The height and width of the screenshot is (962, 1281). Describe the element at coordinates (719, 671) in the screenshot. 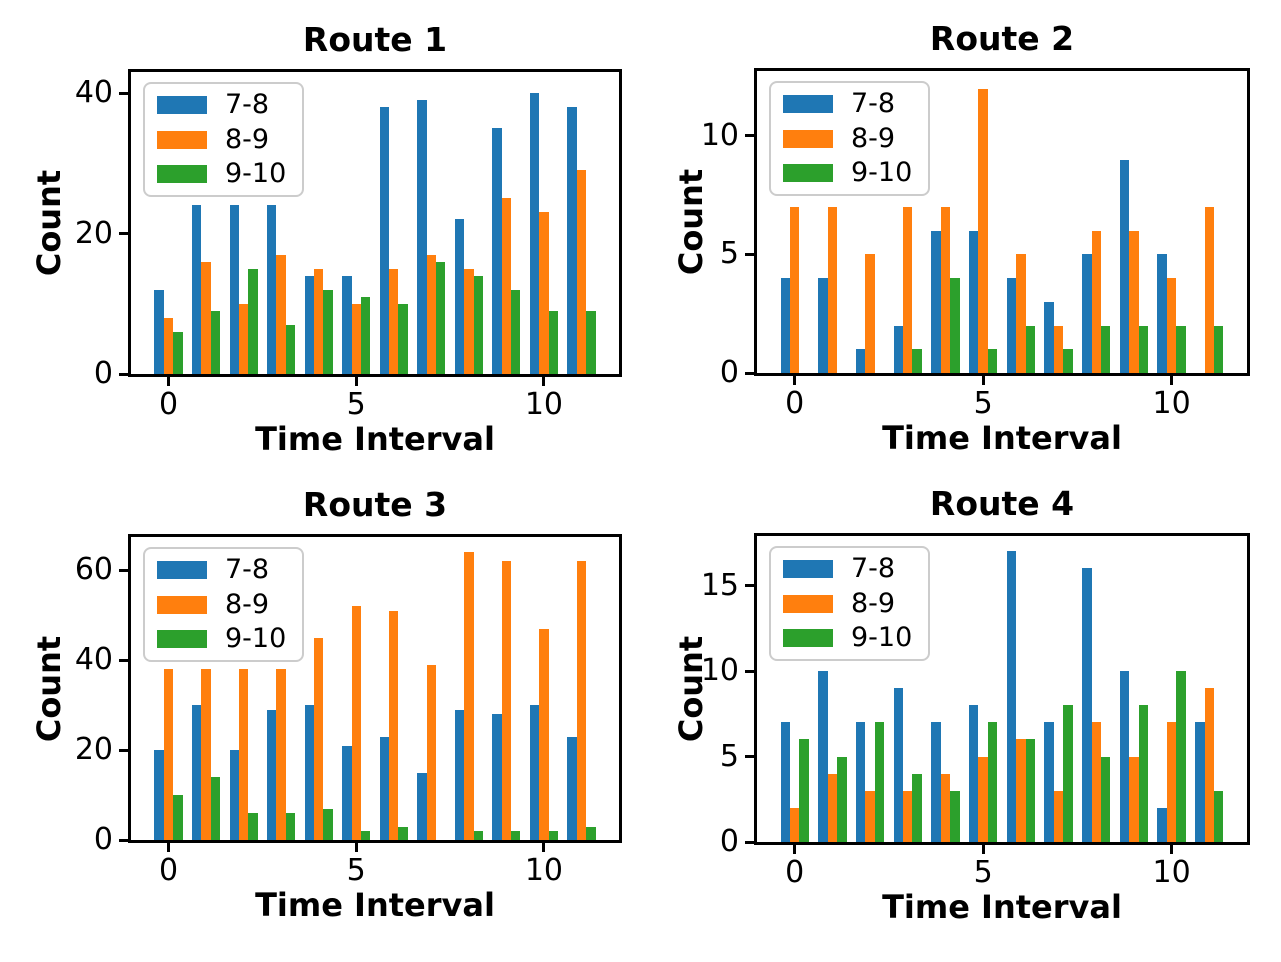

I see `y-tick-label: 10` at that location.